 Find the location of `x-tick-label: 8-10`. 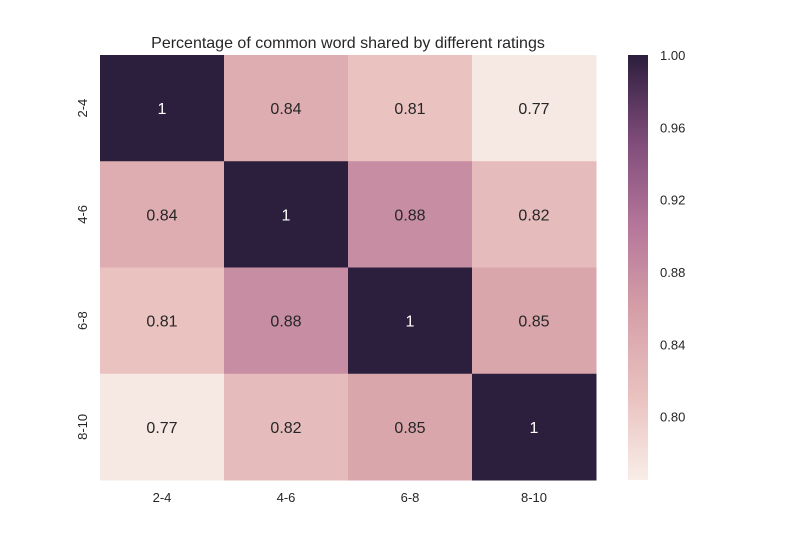

x-tick-label: 8-10 is located at coordinates (534, 497).